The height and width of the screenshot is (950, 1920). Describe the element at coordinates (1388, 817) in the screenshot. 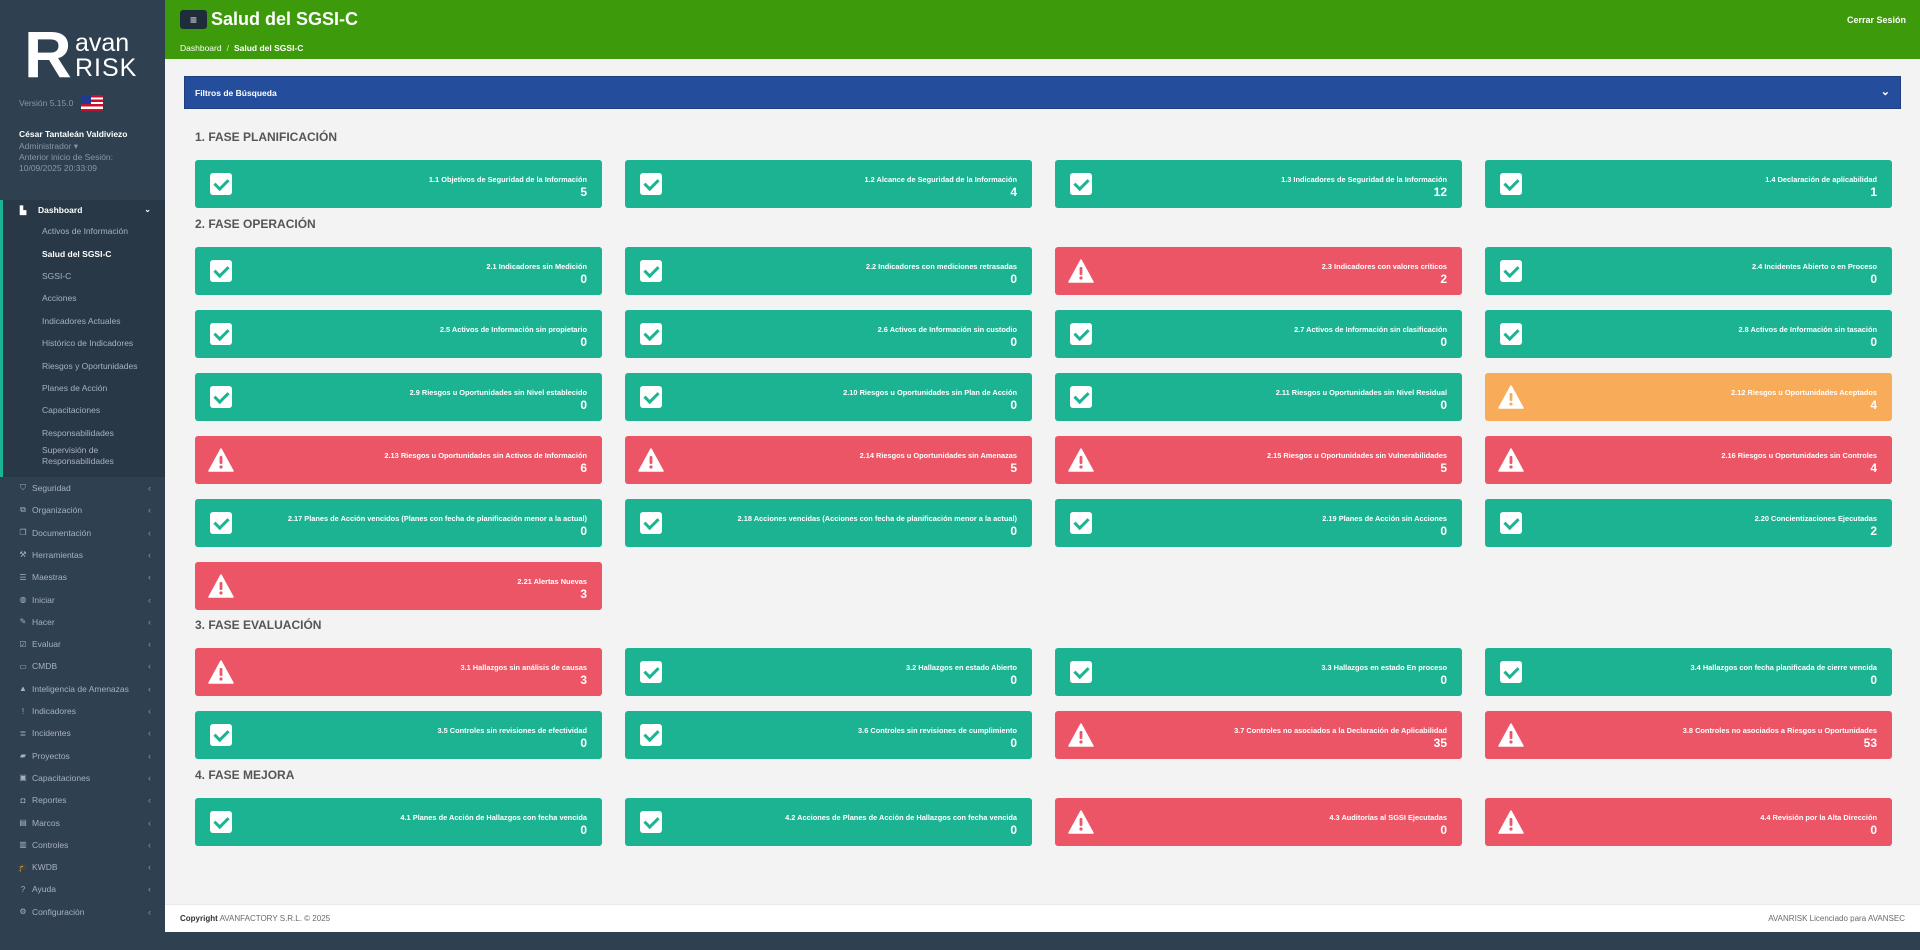

I see `indicator-label: 4.3 Auditorías al SGSI Ejecutadas` at that location.